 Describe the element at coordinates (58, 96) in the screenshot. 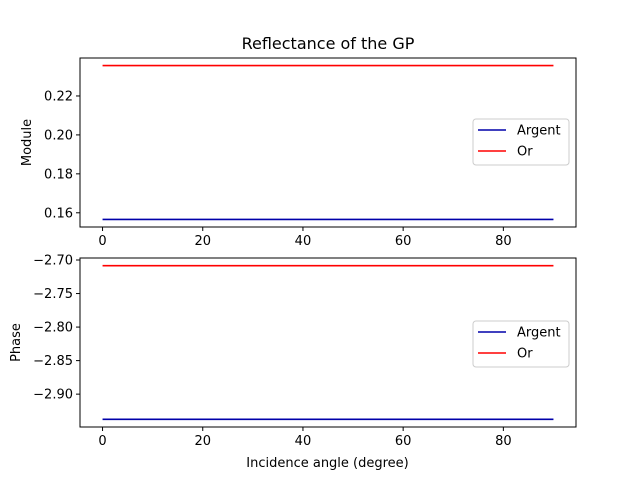

I see `y-tick-label: 0.22` at that location.